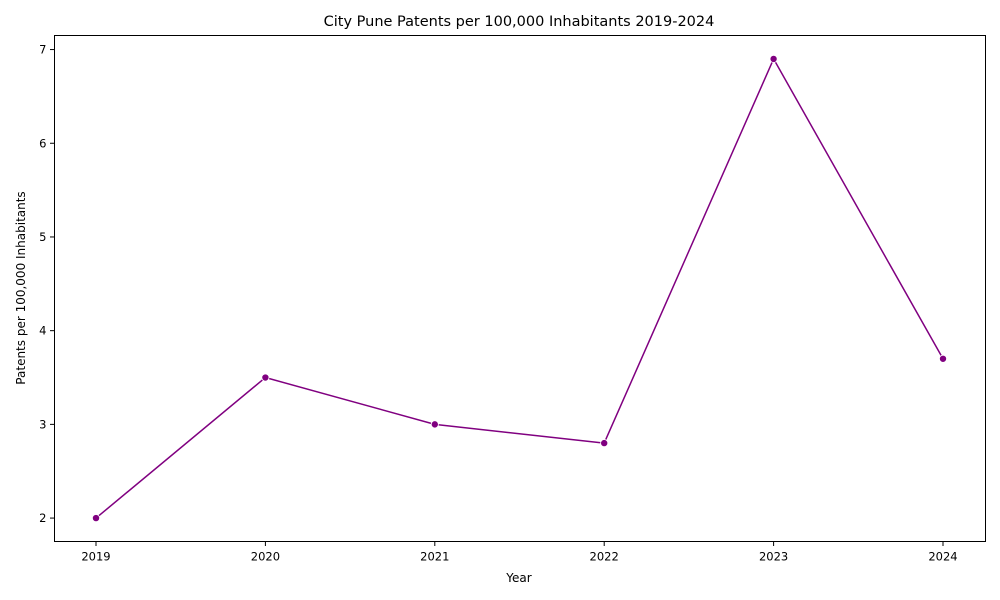 The width and height of the screenshot is (1000, 600). What do you see at coordinates (773, 557) in the screenshot?
I see `x-tick-label: 2023` at bounding box center [773, 557].